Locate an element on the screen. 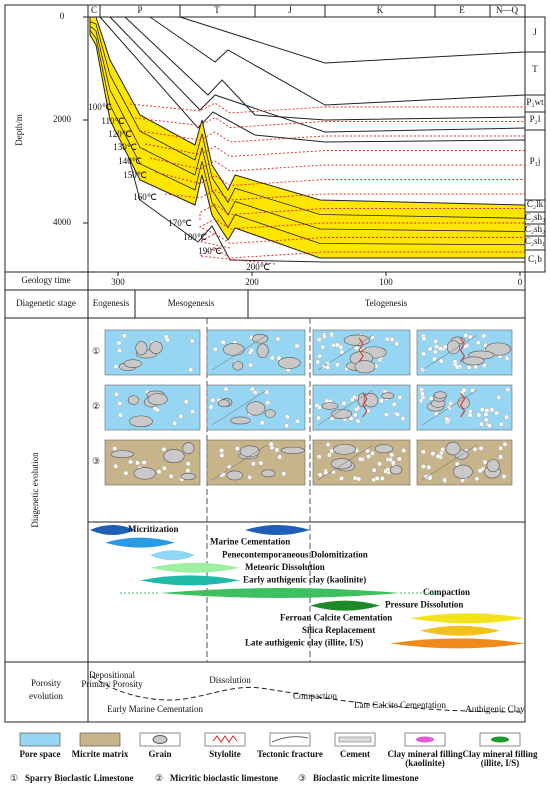 The height and width of the screenshot is (789, 550). temperature-label: 160℃ is located at coordinates (145, 197).